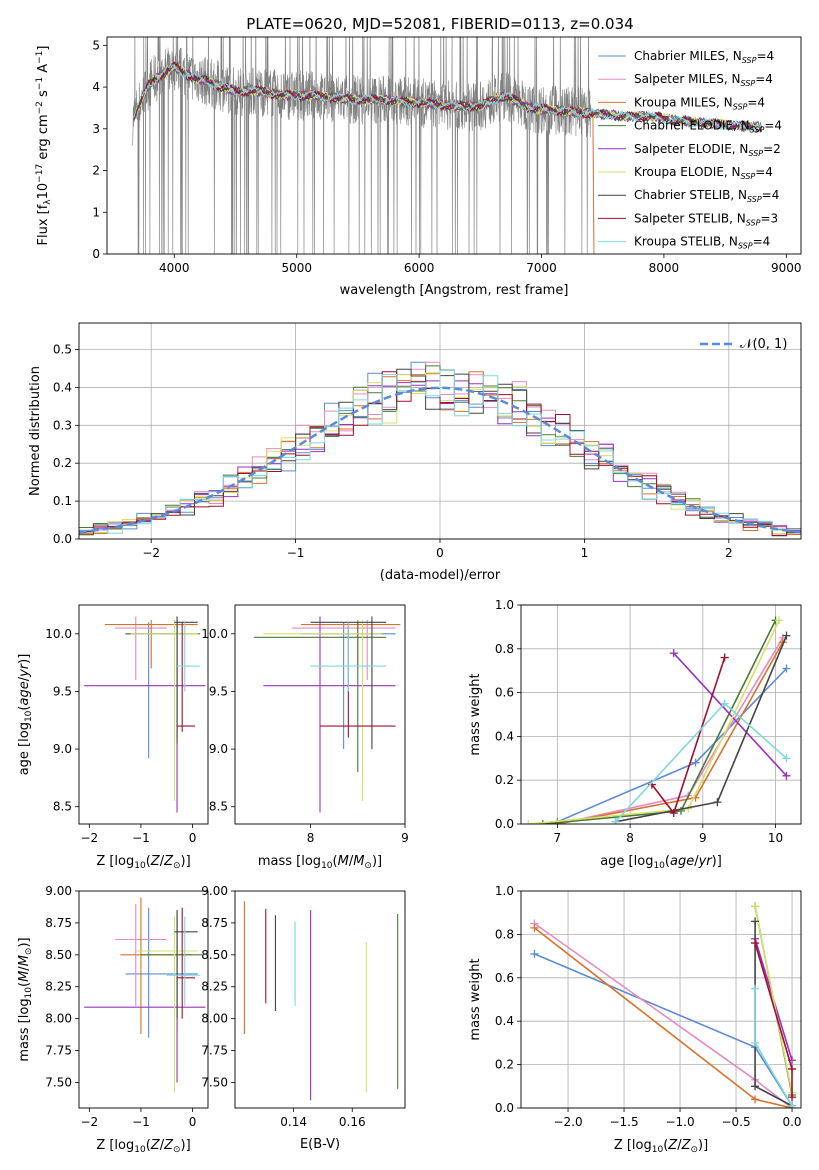 The image size is (819, 1170). I want to click on label-part: −1, so click(40, 83).